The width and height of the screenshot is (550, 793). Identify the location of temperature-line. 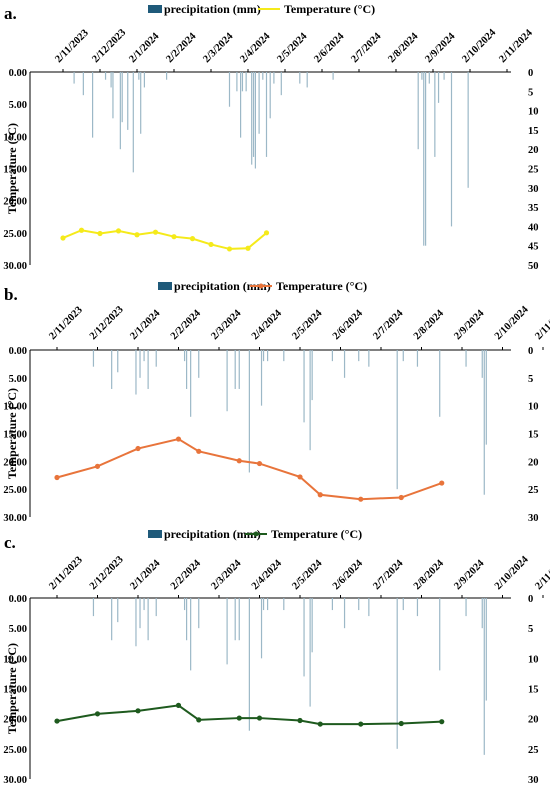
(249, 715).